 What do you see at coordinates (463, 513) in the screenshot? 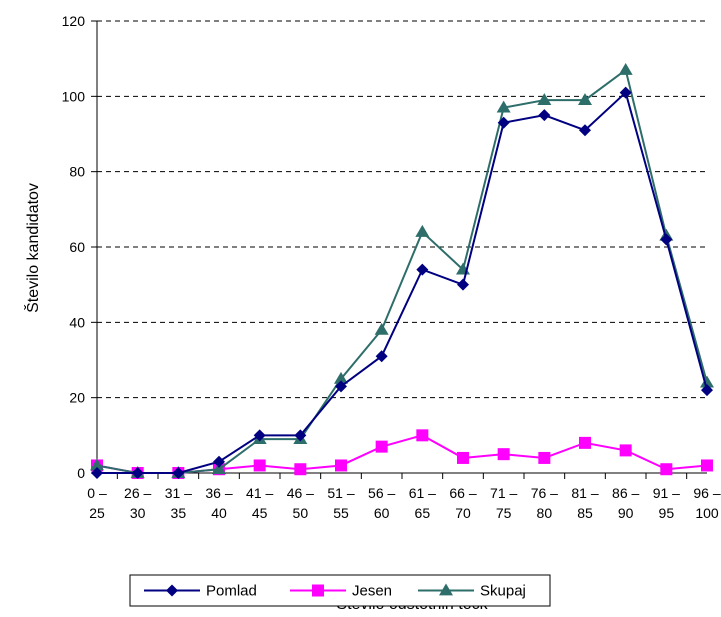
I see `x-tick-label: 70` at bounding box center [463, 513].